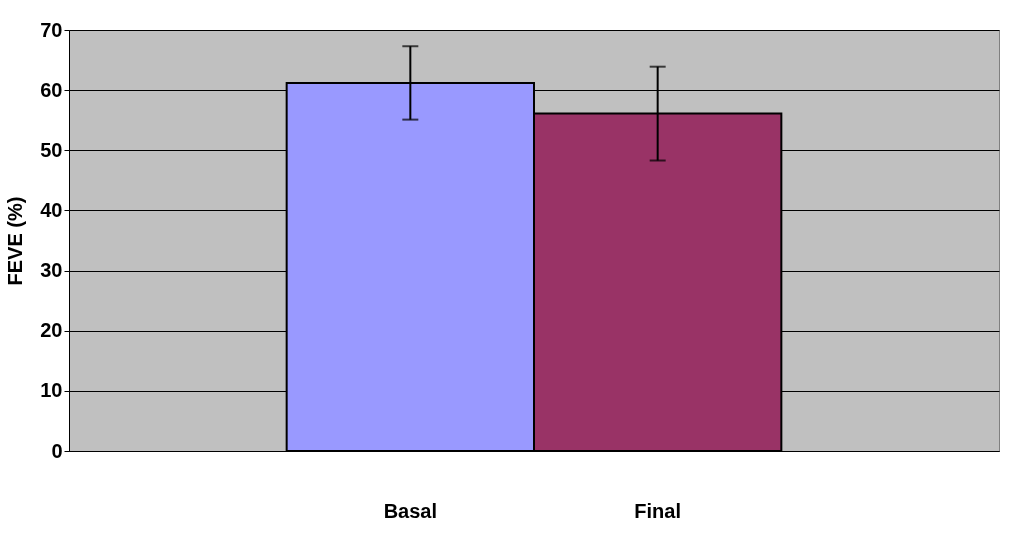  What do you see at coordinates (51, 330) in the screenshot?
I see `y-tick-label: 20` at bounding box center [51, 330].